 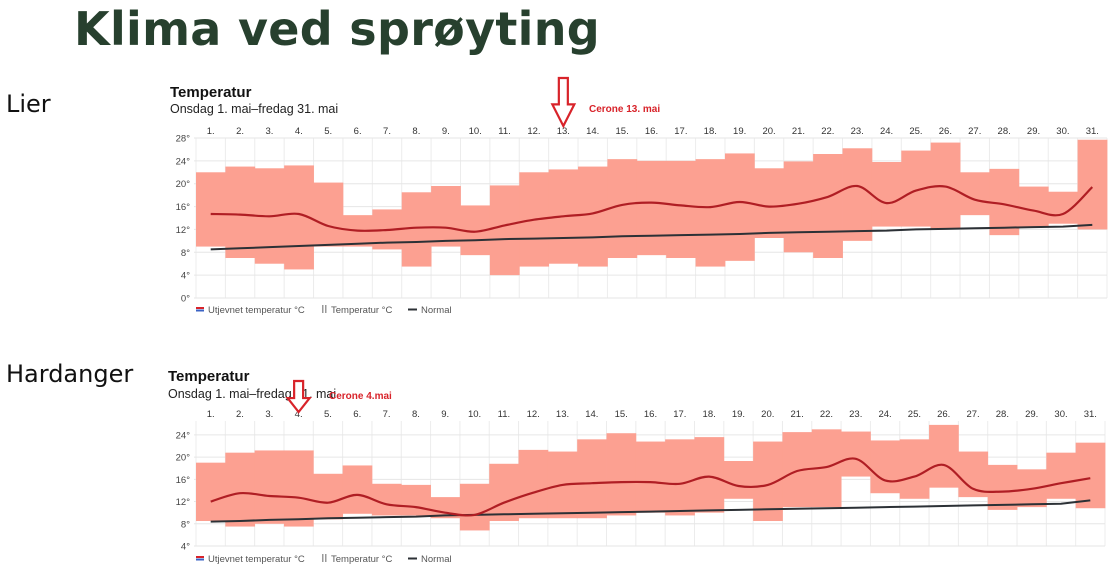 What do you see at coordinates (797, 414) in the screenshot?
I see `day-label: 21.` at bounding box center [797, 414].